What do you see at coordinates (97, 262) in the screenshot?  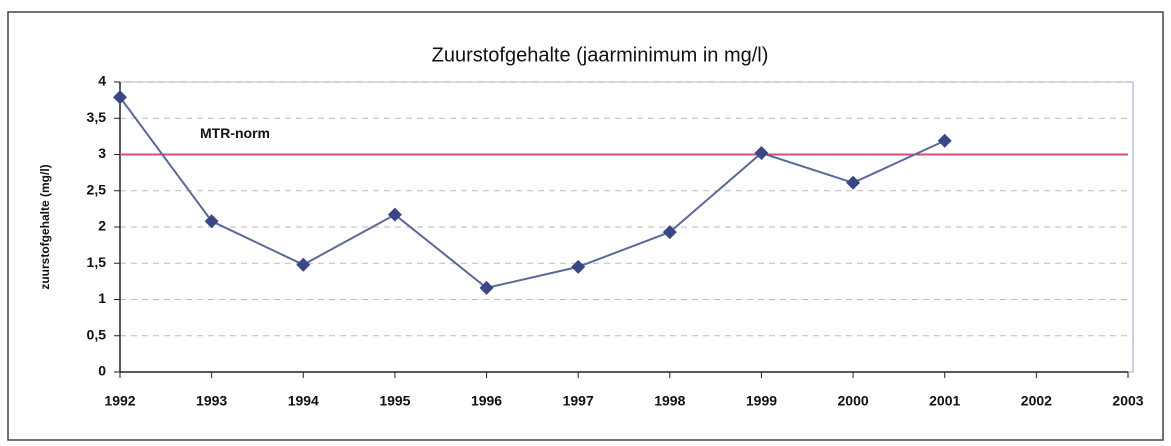 I see `y-tick-label: 1,5` at bounding box center [97, 262].